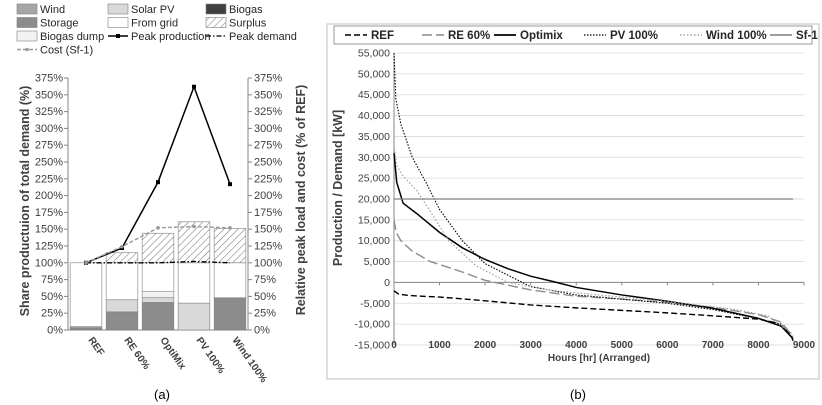 The width and height of the screenshot is (822, 405). I want to click on legend-item-peak-production: Peak production, so click(159, 37).